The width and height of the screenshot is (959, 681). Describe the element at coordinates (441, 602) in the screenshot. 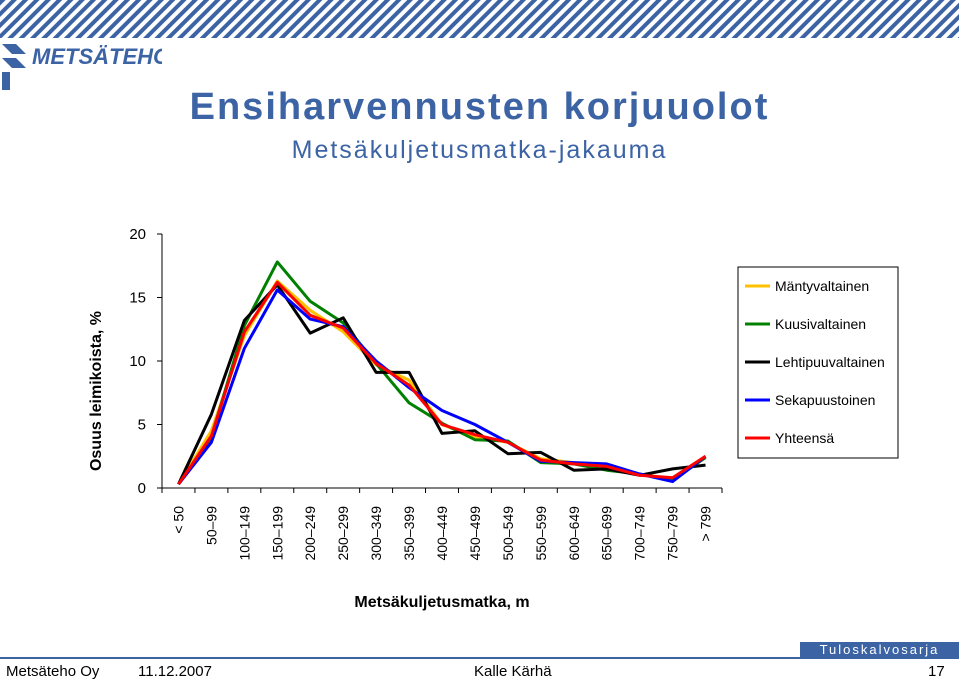

I see `x-axis-title: Metsäkuljetusmatka, m` at that location.